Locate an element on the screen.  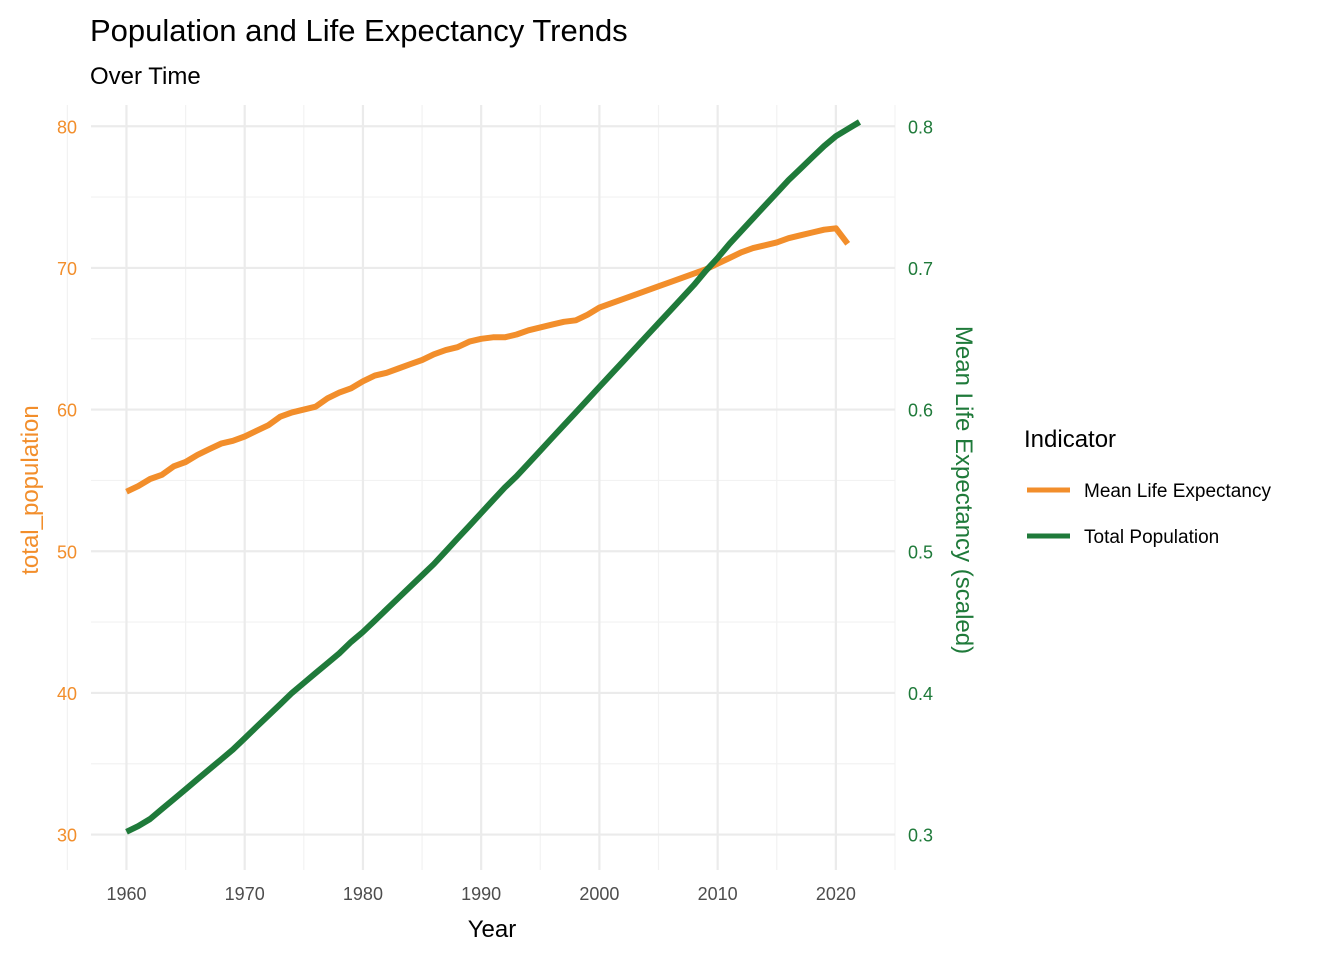
y-right-tick-label: 0.8 is located at coordinates (920, 127).